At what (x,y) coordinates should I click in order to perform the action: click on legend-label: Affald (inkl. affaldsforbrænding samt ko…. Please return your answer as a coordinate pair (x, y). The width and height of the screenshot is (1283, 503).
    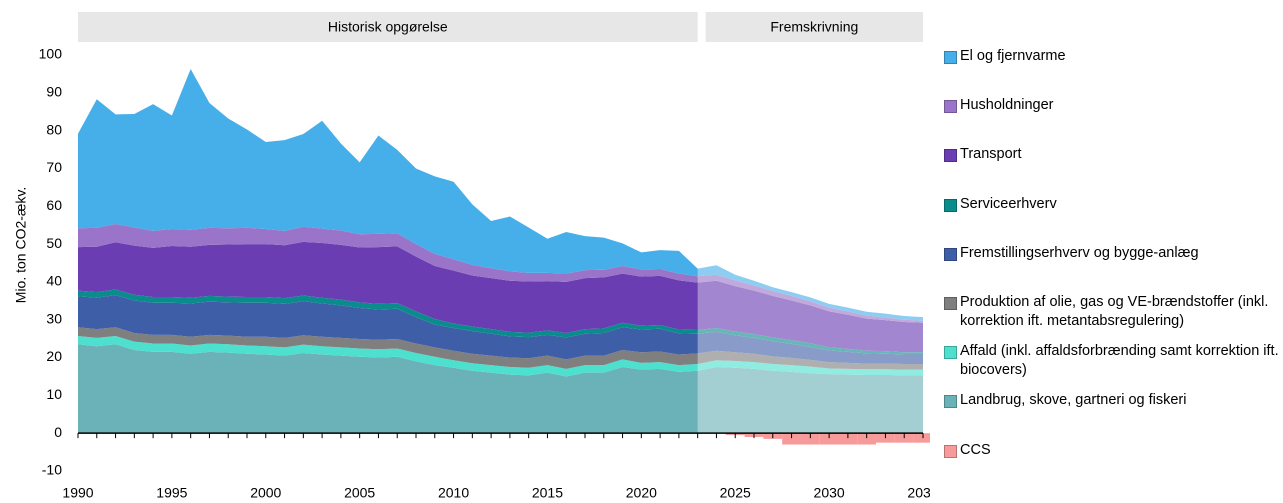
    Looking at the image, I should click on (1119, 361).